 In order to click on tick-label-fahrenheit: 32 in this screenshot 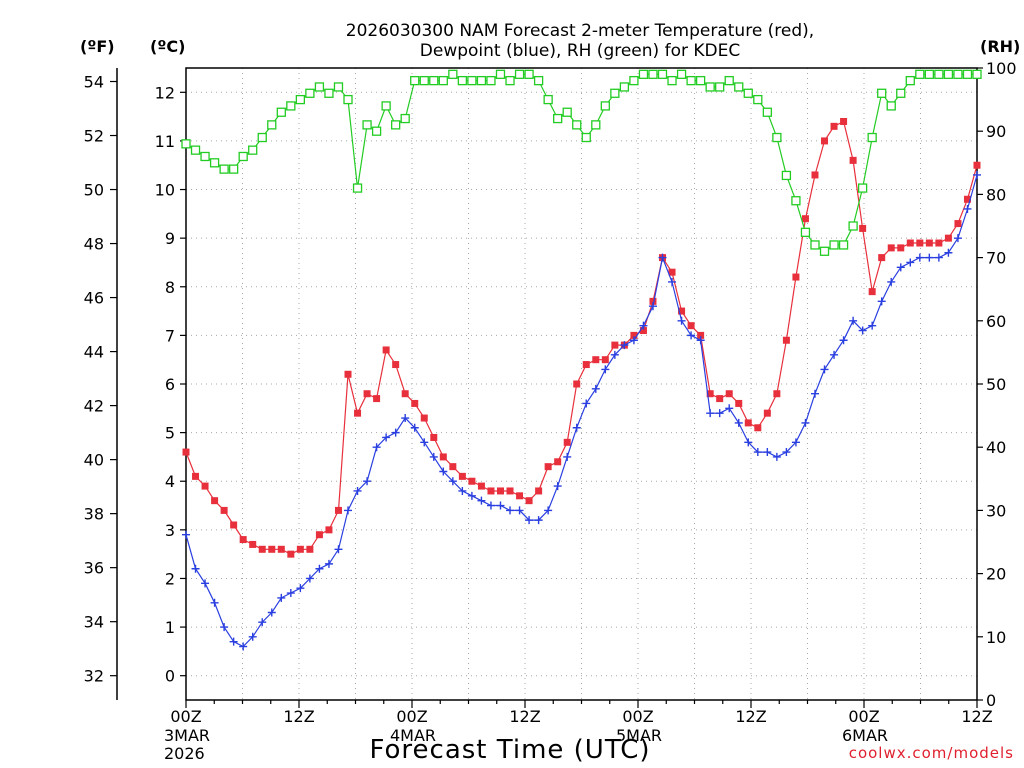, I will do `click(94, 676)`.